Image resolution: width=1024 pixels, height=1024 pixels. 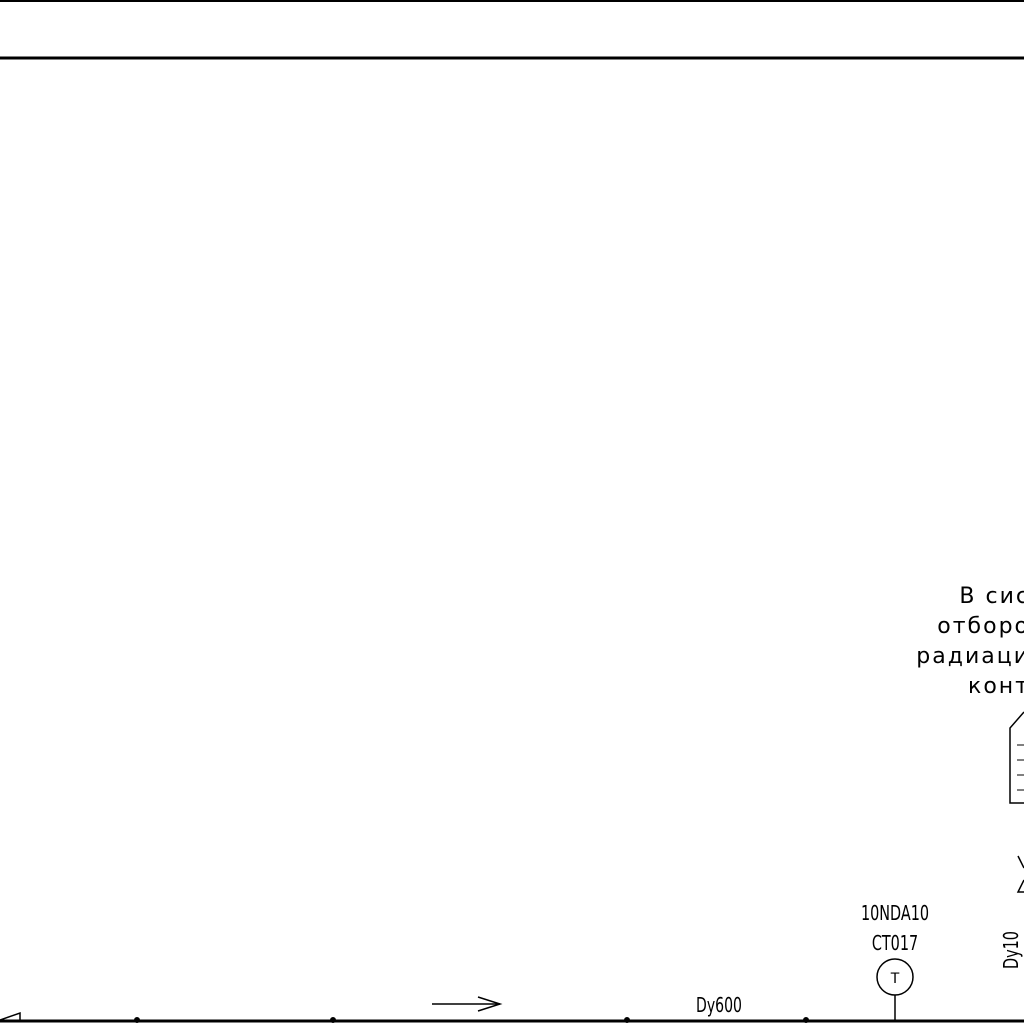 I want to click on instrument-tag-line1: 10NDA10, so click(x=895, y=913).